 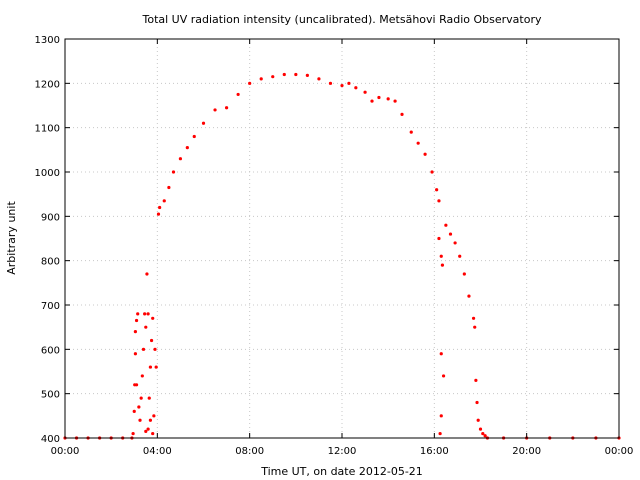 What do you see at coordinates (50, 395) in the screenshot?
I see `y-tick-label: 500` at bounding box center [50, 395].